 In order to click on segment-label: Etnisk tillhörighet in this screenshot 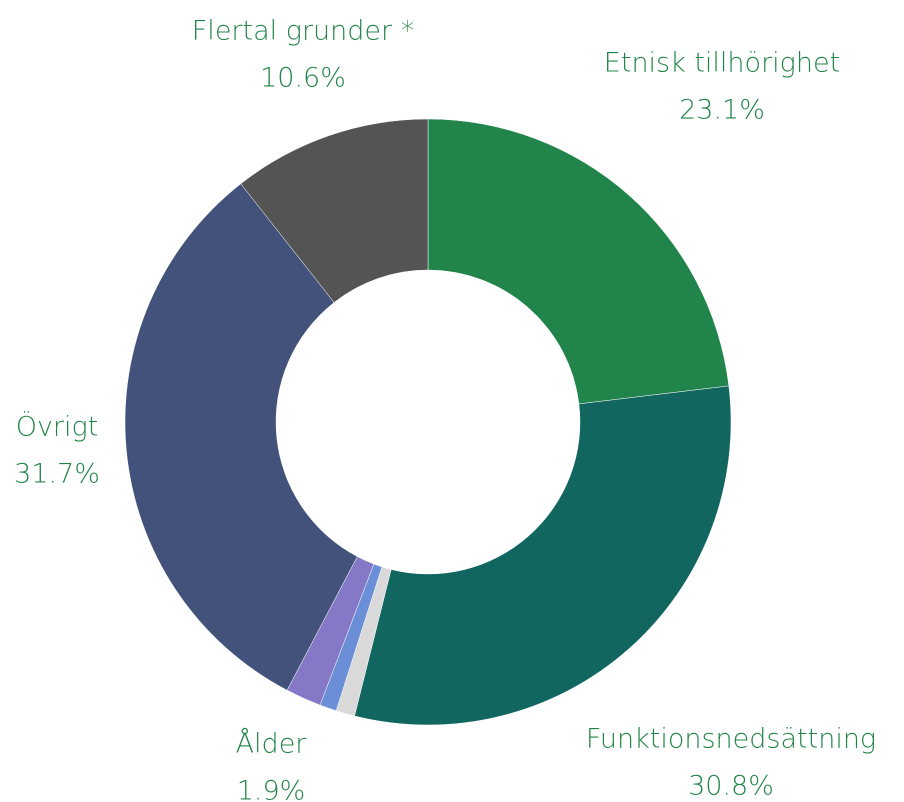, I will do `click(722, 63)`.